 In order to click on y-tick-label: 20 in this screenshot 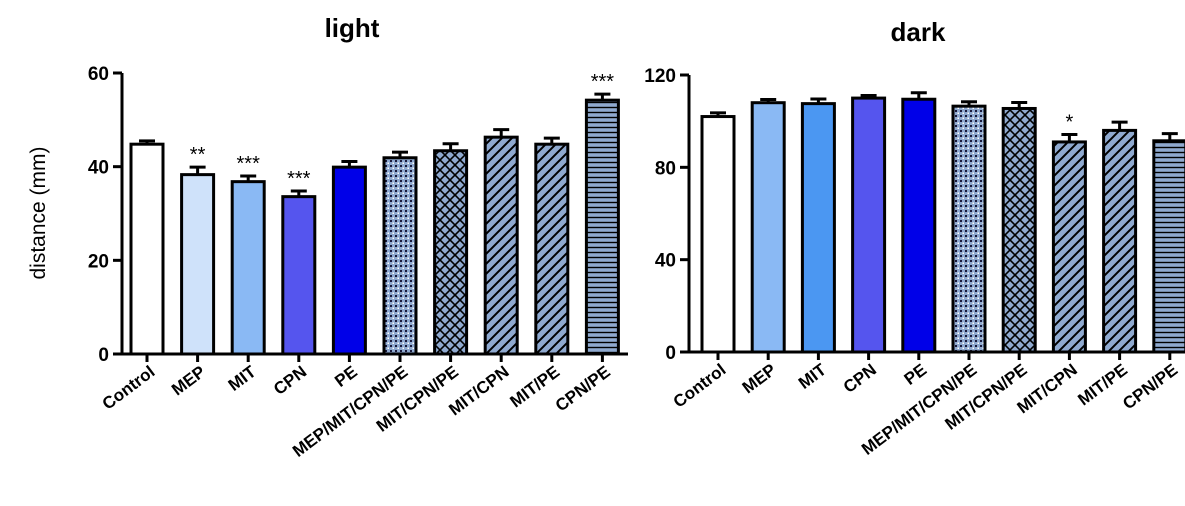, I will do `click(98, 261)`.